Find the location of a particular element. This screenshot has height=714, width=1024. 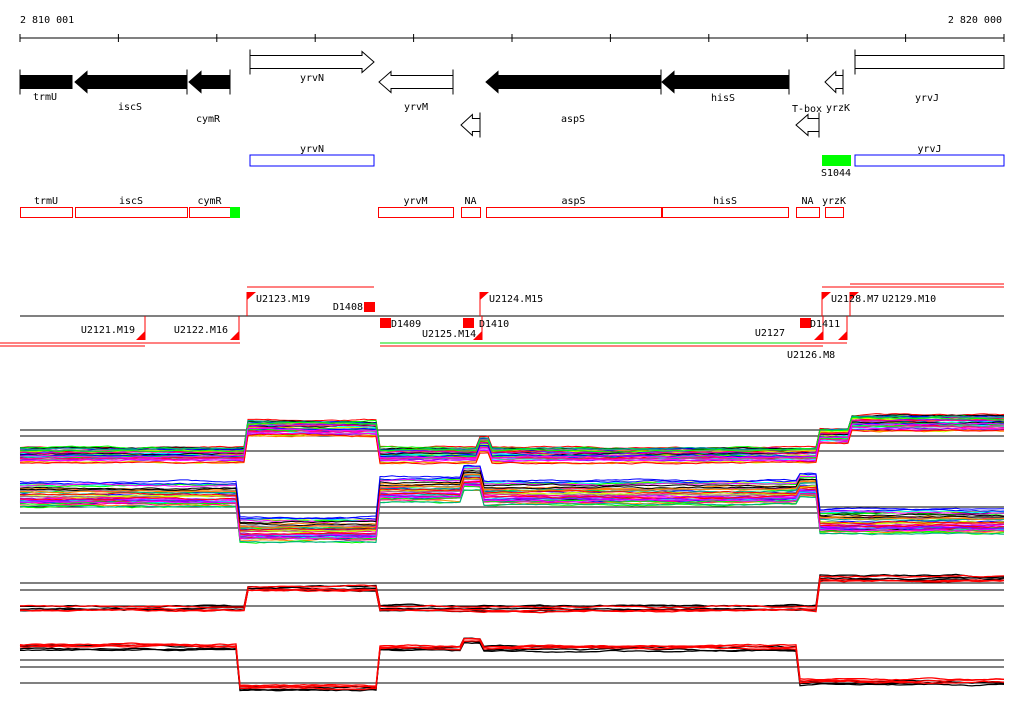

green-marker is located at coordinates (235, 212).